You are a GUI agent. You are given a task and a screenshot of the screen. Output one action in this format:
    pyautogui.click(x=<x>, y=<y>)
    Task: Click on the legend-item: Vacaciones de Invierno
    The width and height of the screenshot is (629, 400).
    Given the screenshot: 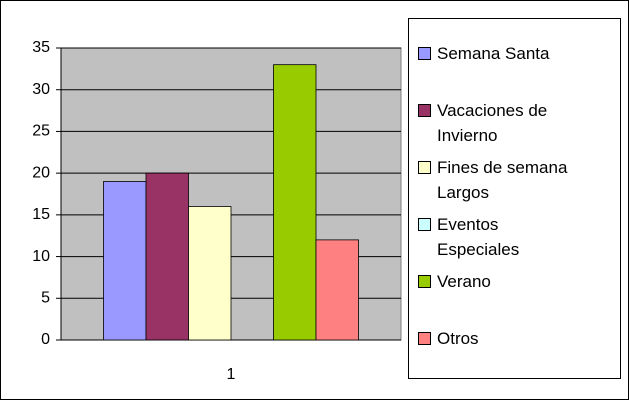 What is the action you would take?
    pyautogui.click(x=495, y=127)
    